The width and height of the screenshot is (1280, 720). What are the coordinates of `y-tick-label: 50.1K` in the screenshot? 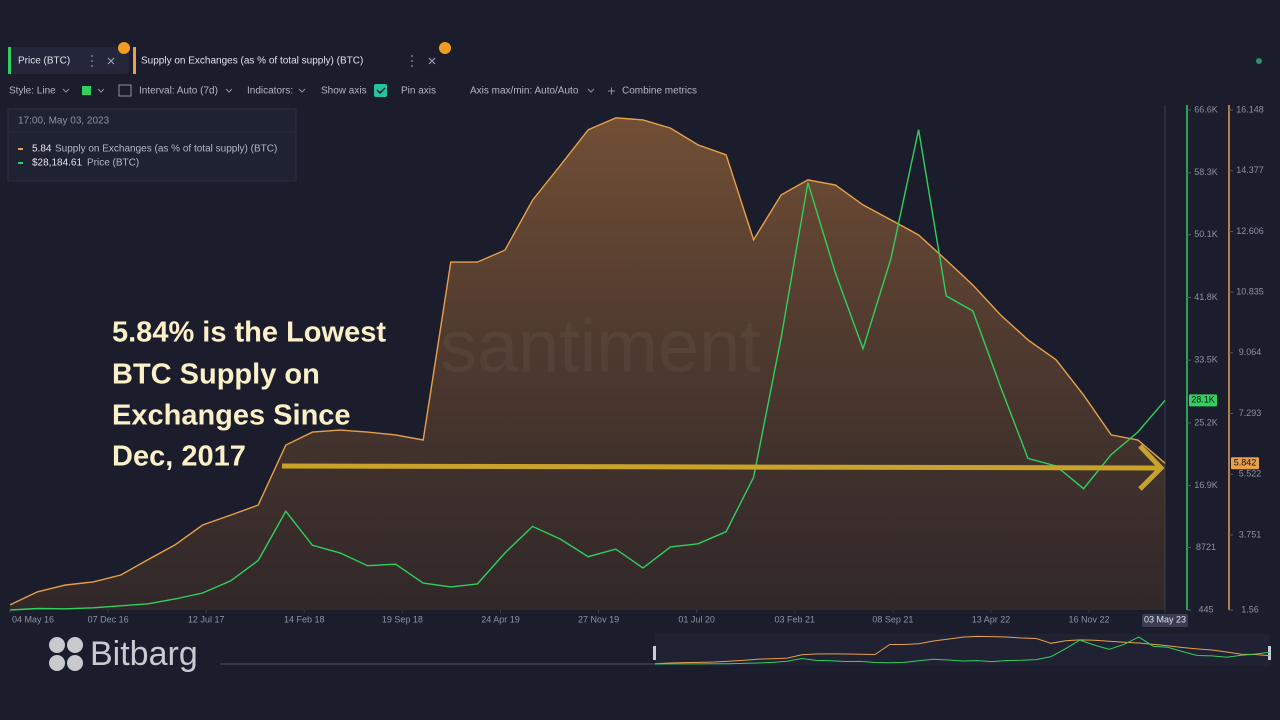 It's located at (1206, 234).